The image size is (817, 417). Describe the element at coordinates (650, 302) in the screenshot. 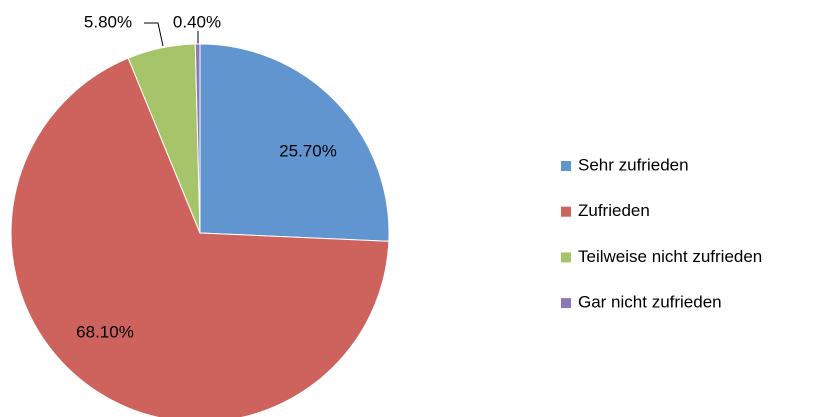

I see `legend-label: Gar nicht zufrieden` at that location.